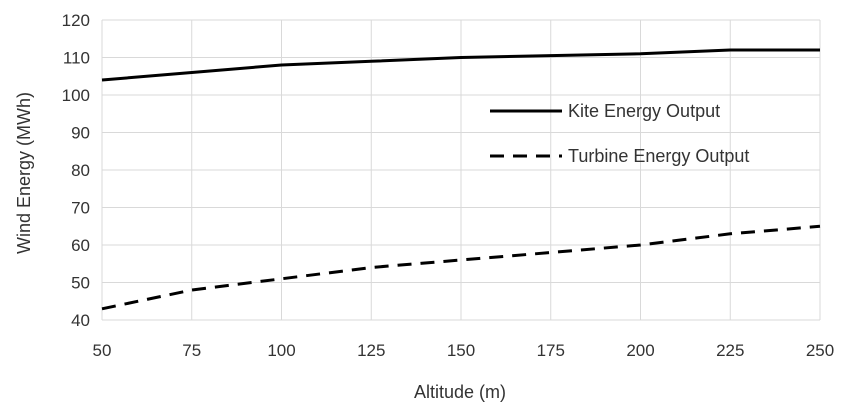 This screenshot has height=408, width=843. Describe the element at coordinates (644, 111) in the screenshot. I see `legend-label: Kite Energy Output` at that location.